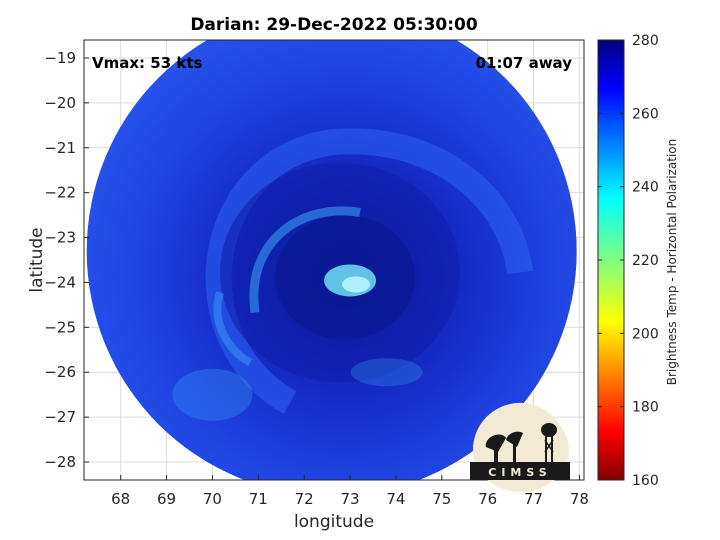  What do you see at coordinates (645, 114) in the screenshot?
I see `colorbar-tick-label: 260` at bounding box center [645, 114].